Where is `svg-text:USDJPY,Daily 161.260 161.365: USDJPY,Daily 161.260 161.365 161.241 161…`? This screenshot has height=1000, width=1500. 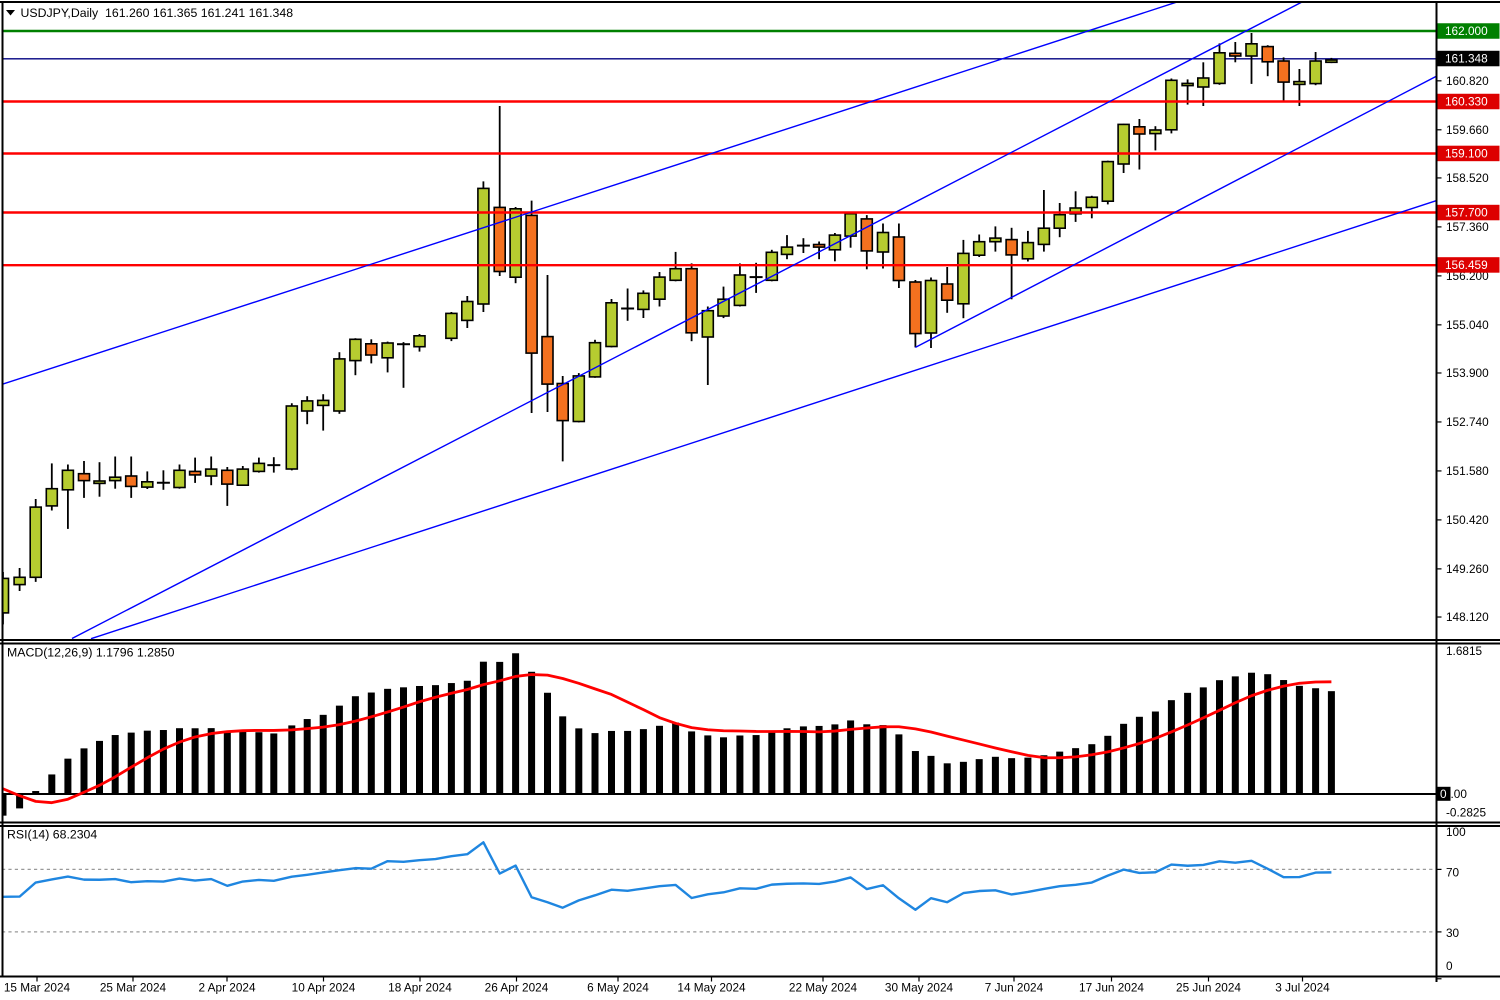 svg-text:USDJPY,Daily 161.260 161.365: USDJPY,Daily 161.260 161.365 161.241 161… is located at coordinates (157, 13).